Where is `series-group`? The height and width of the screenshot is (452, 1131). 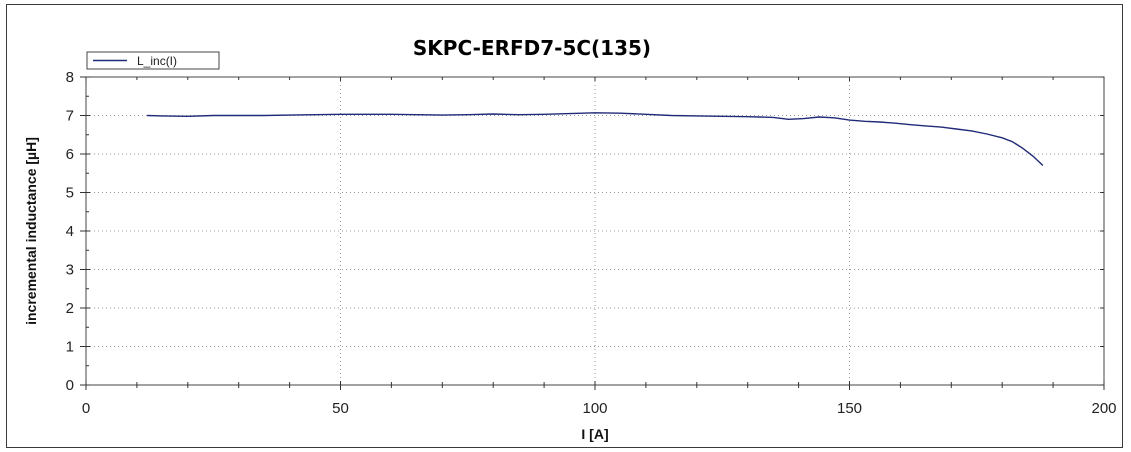
series-group is located at coordinates (595, 139).